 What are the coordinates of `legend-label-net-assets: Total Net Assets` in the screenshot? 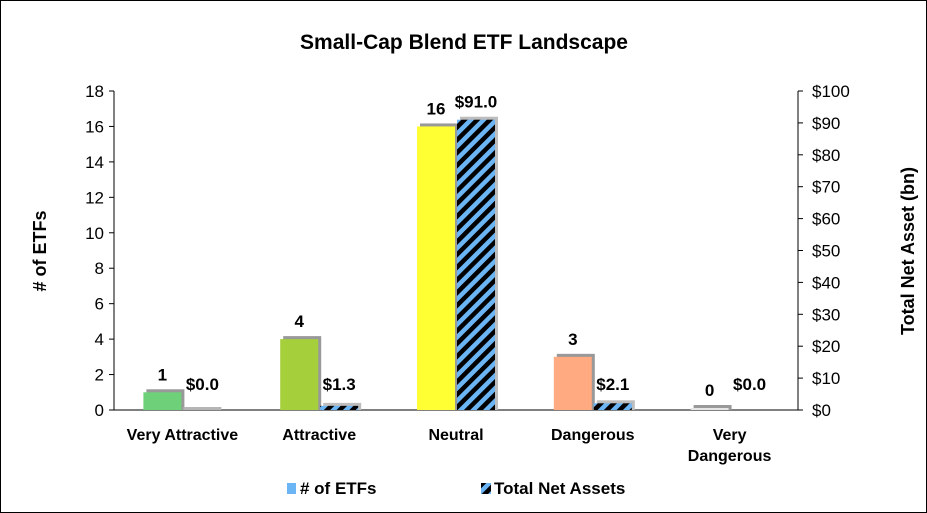 It's located at (559, 488).